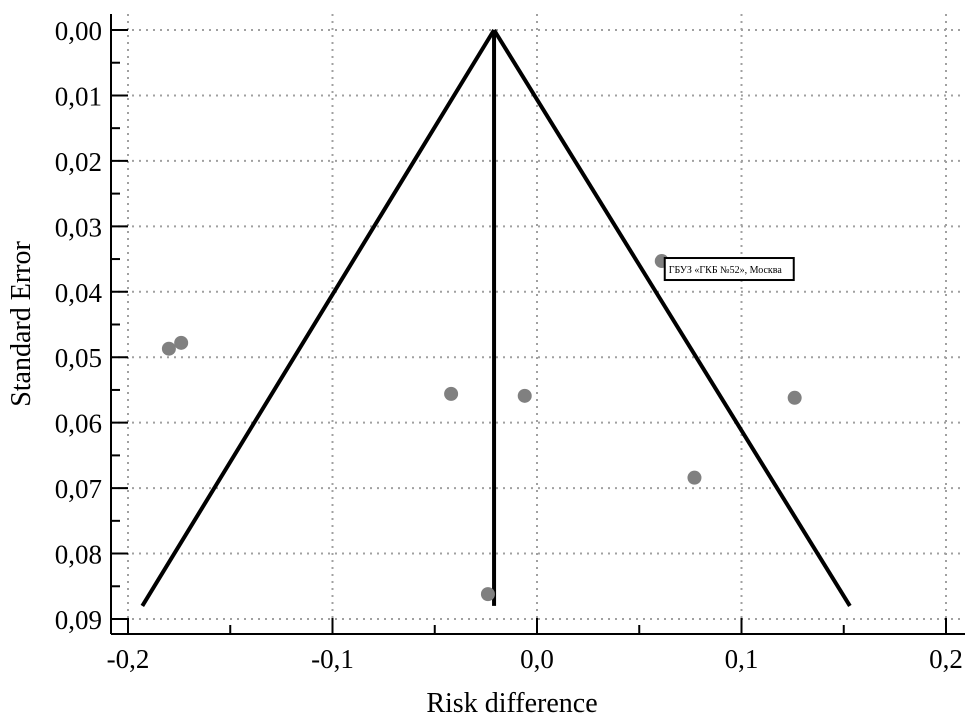 Image resolution: width=974 pixels, height=718 pixels. Describe the element at coordinates (78, 96) in the screenshot. I see `y-tick-label: 0,01` at that location.